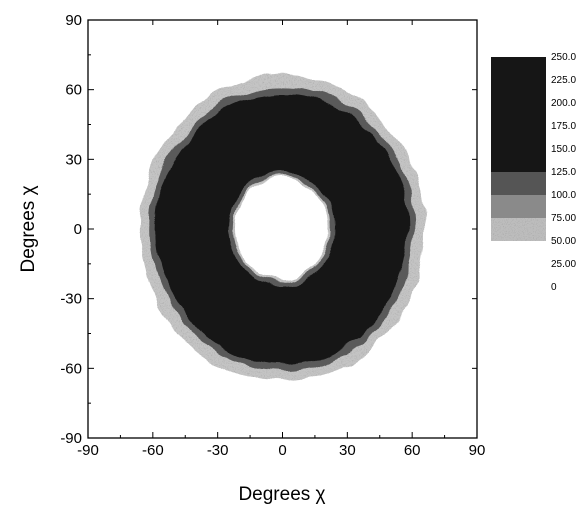 This screenshot has width=584, height=515. Describe the element at coordinates (554, 287) in the screenshot. I see `colorbar-label: 0` at that location.